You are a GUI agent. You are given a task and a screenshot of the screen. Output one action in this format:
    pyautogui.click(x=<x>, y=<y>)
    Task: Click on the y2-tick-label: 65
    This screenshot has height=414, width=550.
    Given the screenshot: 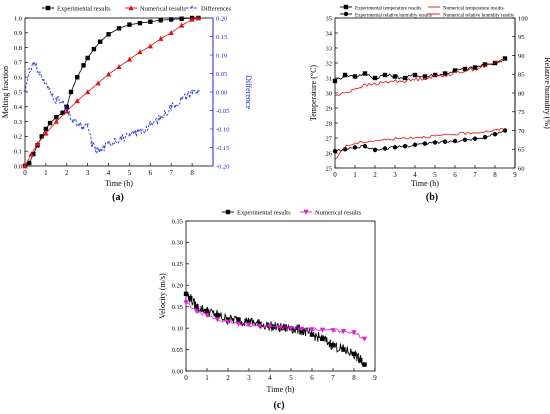 What is the action you would take?
    pyautogui.click(x=521, y=150)
    